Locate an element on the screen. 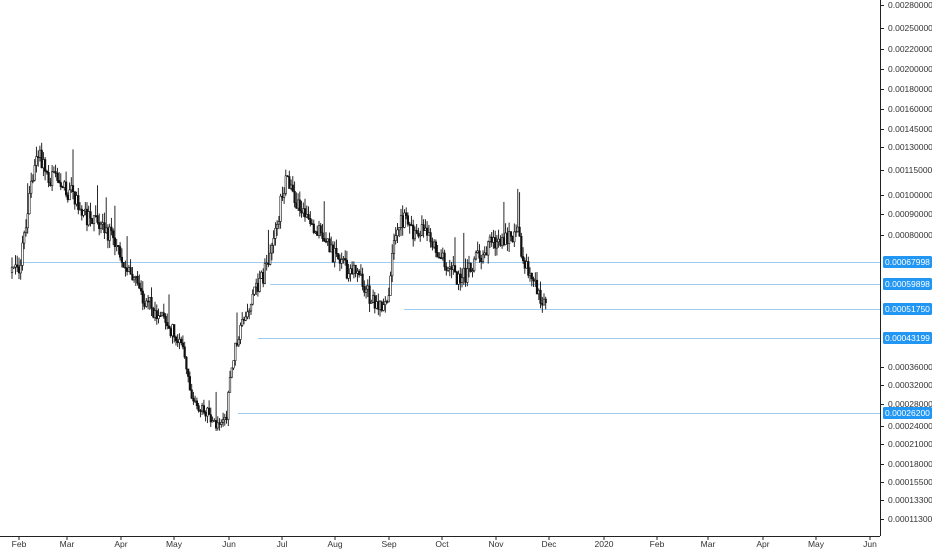 The image size is (932, 550). price-tick-label: 0.00024000 is located at coordinates (910, 426).